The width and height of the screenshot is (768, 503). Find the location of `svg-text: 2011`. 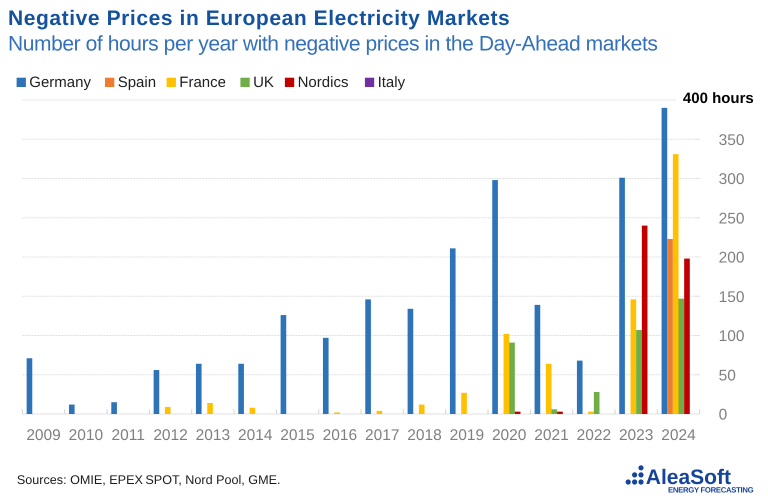

svg-text: 2011 is located at coordinates (128, 435).